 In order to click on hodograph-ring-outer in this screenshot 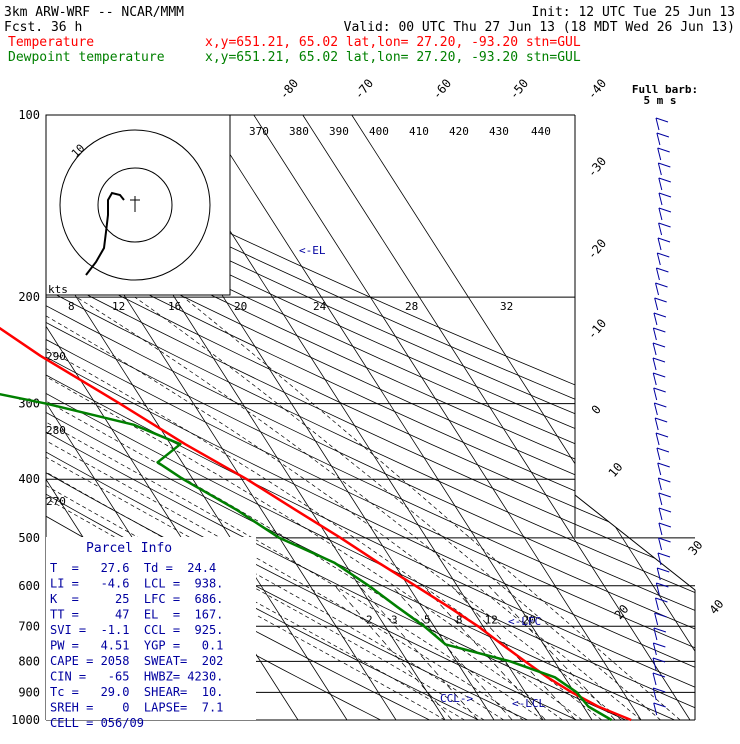, I will do `click(135, 205)`.